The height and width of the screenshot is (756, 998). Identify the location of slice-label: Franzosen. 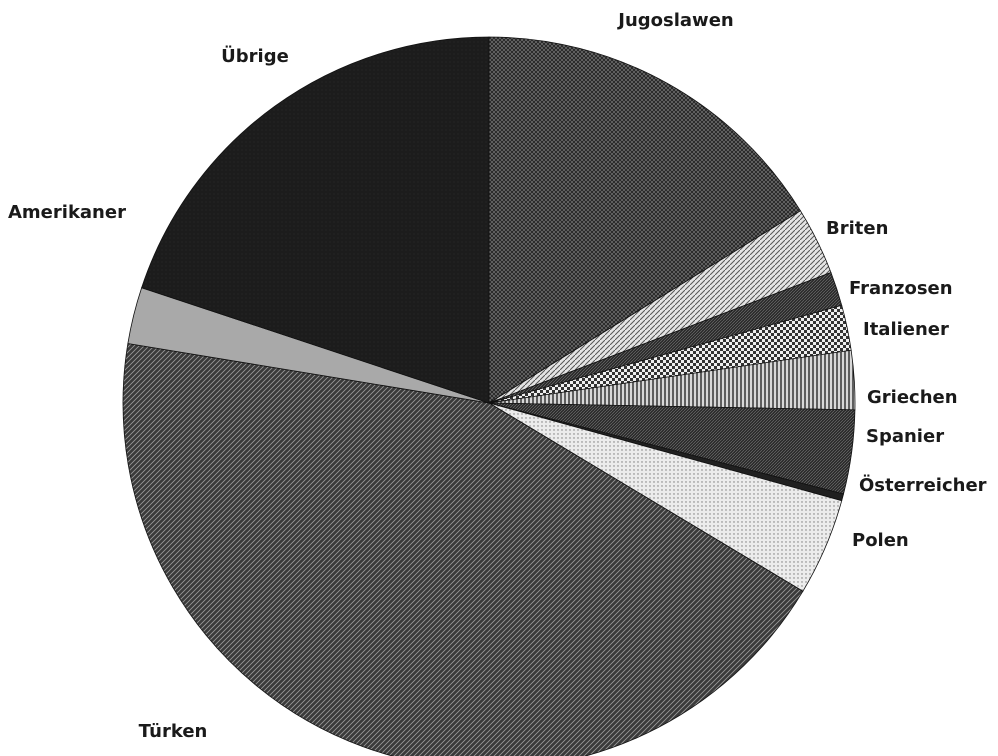
(901, 288).